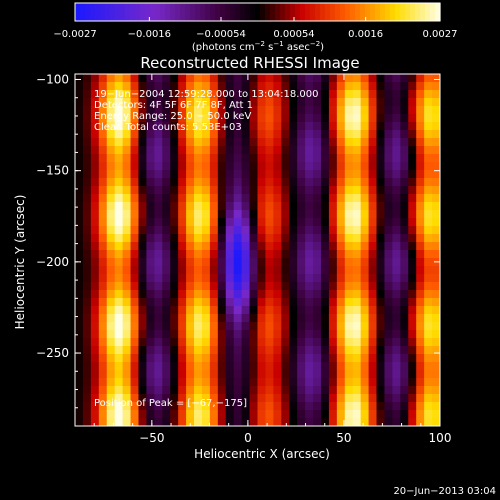 The image size is (500, 500). I want to click on annotation-clean-counts: Clean Total counts: 5.53E+03, so click(168, 127).